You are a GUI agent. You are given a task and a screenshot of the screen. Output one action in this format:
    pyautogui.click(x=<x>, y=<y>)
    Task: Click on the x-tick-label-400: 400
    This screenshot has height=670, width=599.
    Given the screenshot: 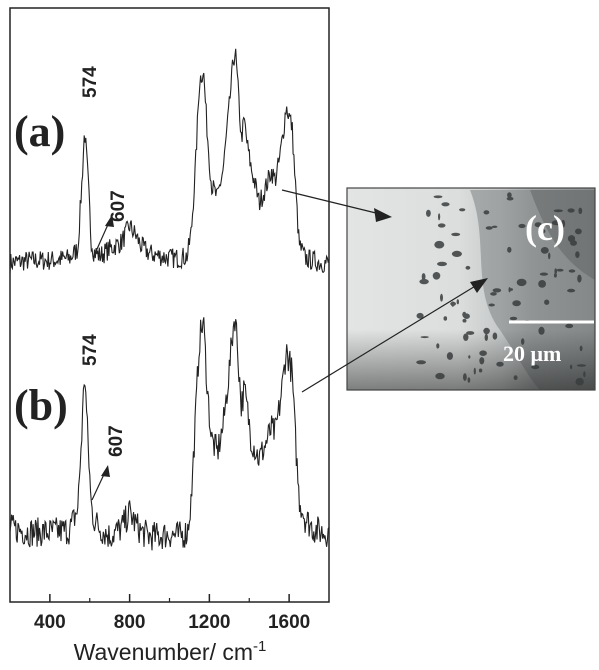 What is the action you would take?
    pyautogui.click(x=50, y=622)
    